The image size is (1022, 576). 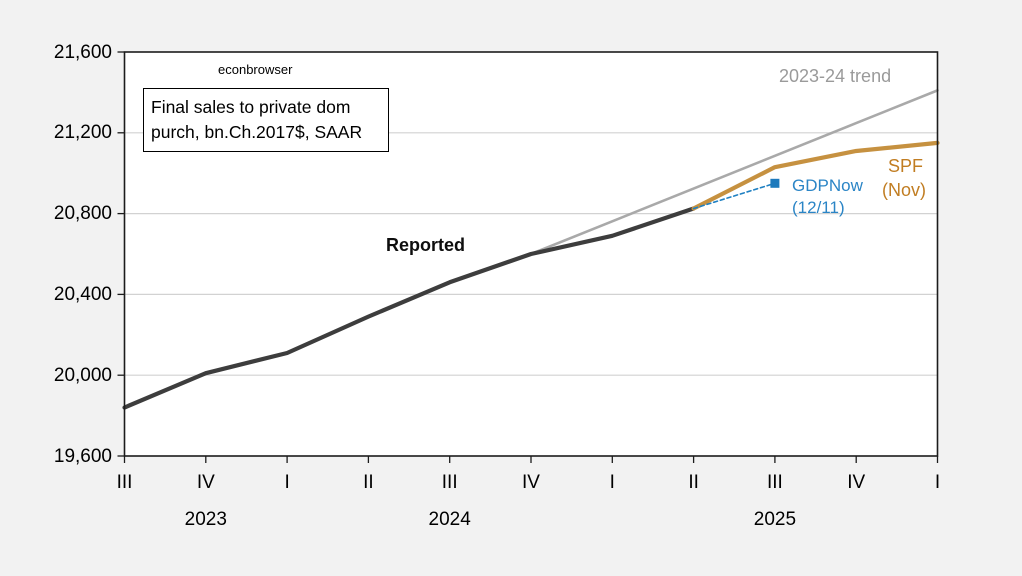 What do you see at coordinates (775, 183) in the screenshot?
I see `gdpnow-marker` at bounding box center [775, 183].